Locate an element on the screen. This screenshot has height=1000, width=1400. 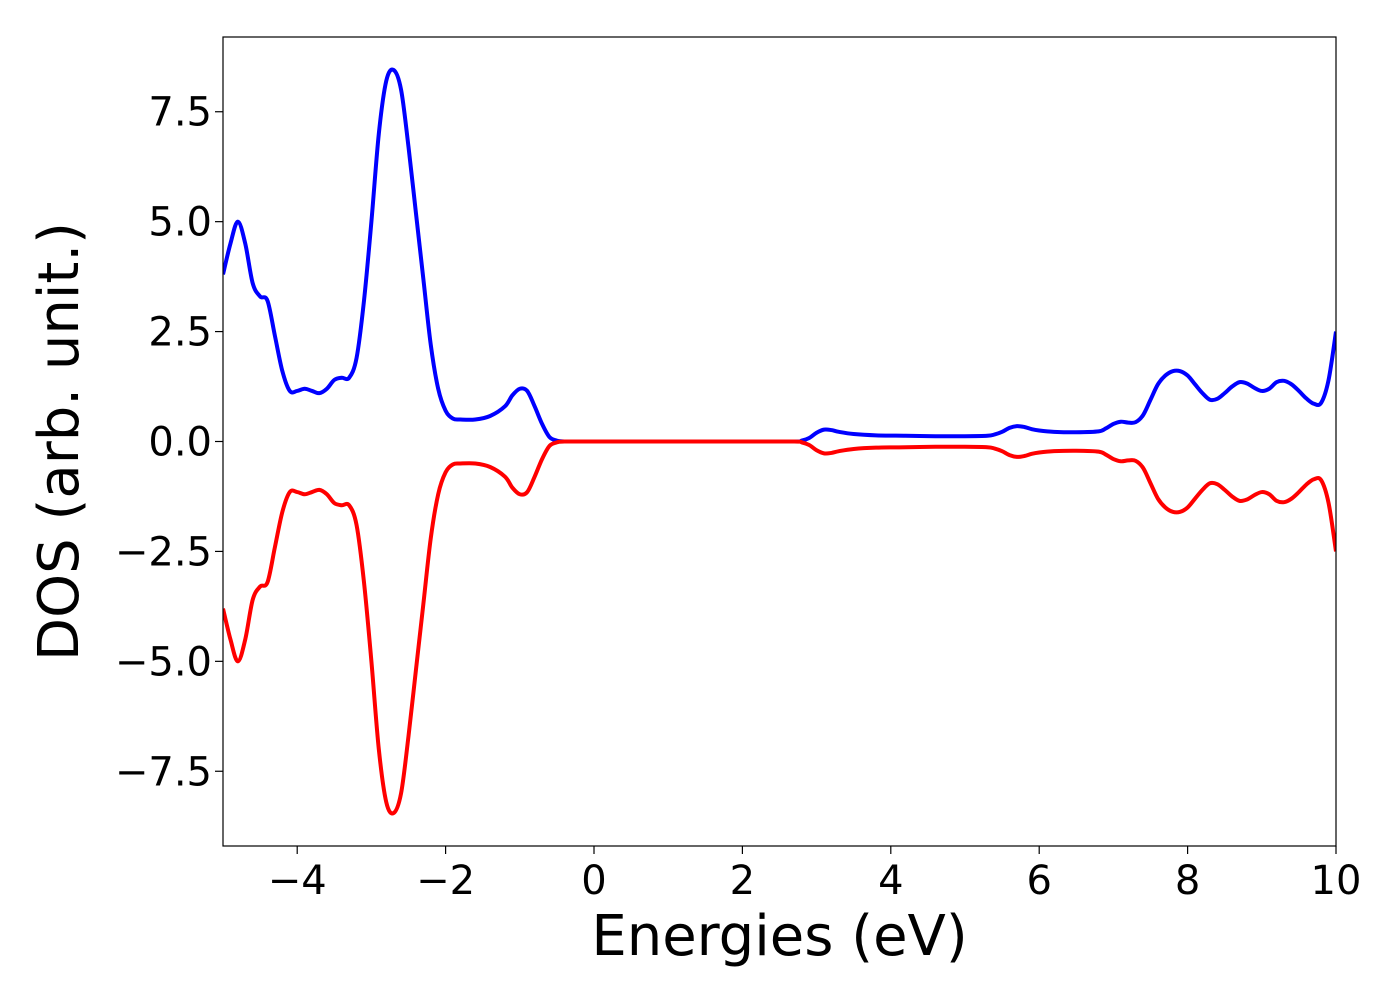
x-tick-label: 6 is located at coordinates (1038, 881).